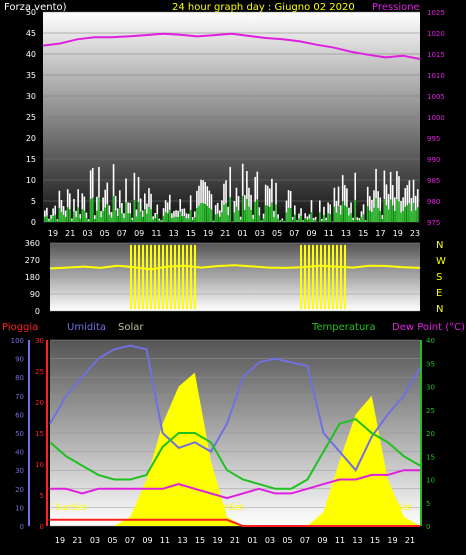 This screenshot has height=555, width=466. What do you see at coordinates (238, 277) in the screenshot?
I see `direction-bars` at bounding box center [238, 277].